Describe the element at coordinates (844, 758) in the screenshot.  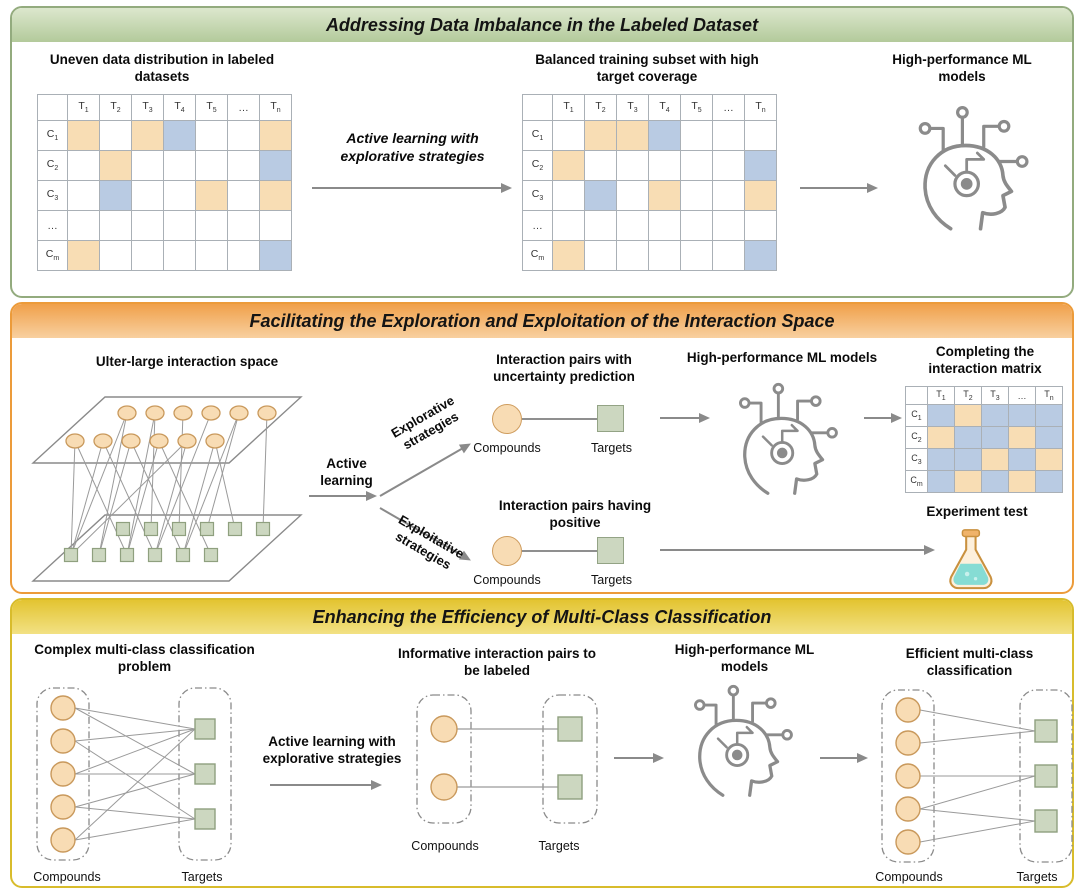
I see `arrow-model-to-efficient` at that location.